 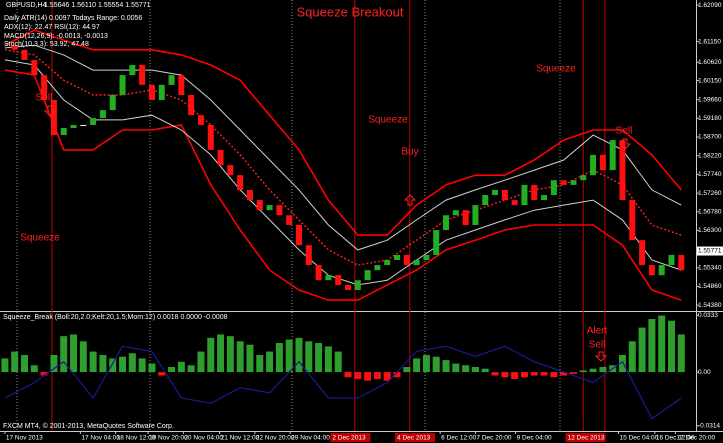 What do you see at coordinates (388, 120) in the screenshot?
I see `annotation: Squeeze` at bounding box center [388, 120].